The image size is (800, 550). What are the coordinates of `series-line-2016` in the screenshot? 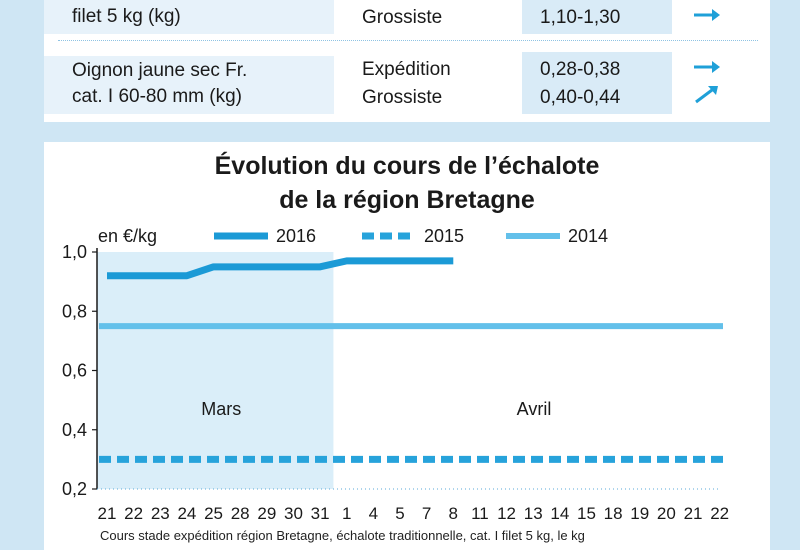 It's located at (280, 268).